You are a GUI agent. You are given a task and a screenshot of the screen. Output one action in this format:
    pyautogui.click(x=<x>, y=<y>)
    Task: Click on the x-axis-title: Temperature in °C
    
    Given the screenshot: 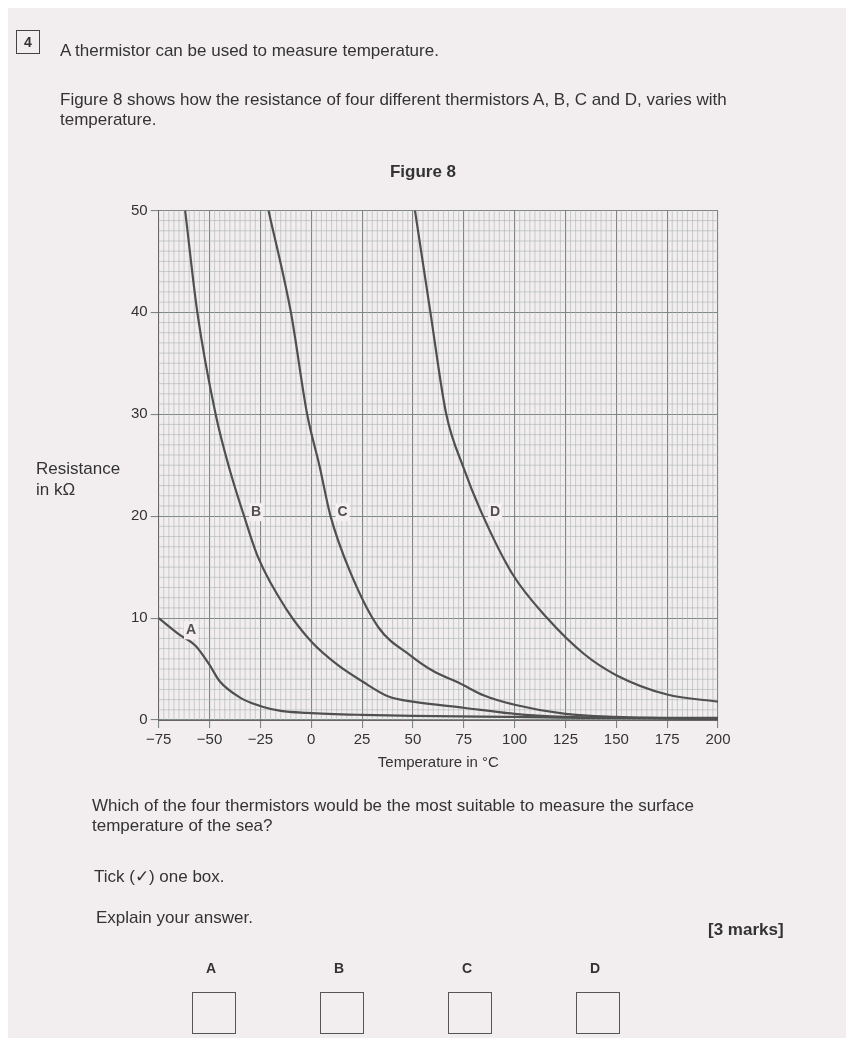 What is the action you would take?
    pyautogui.click(x=438, y=762)
    